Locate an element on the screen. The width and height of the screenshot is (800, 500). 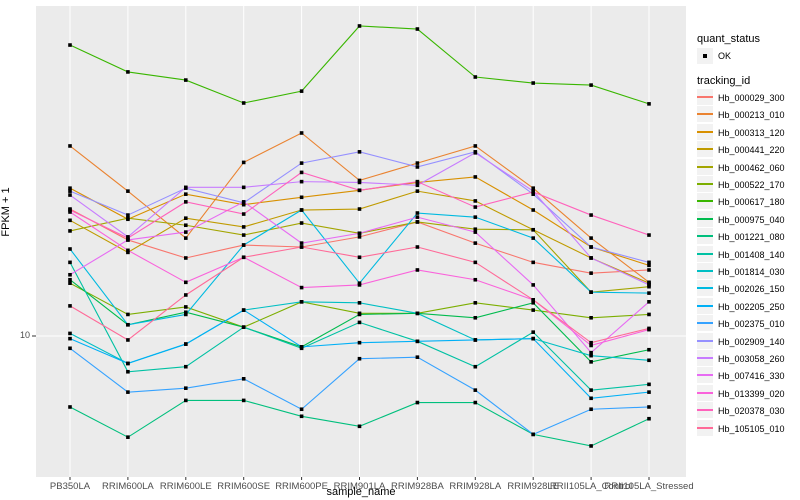
legend-label-Hb_003058_260: Hb_003058_260 is located at coordinates (751, 359).